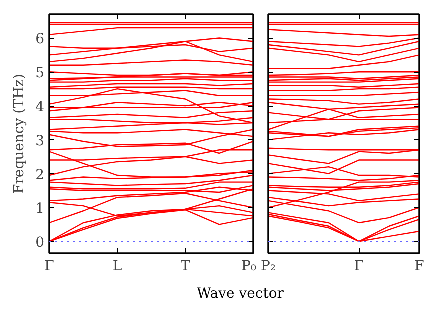 This screenshot has height=310, width=440. Describe the element at coordinates (185, 266) in the screenshot. I see `x-tick-label: T` at that location.